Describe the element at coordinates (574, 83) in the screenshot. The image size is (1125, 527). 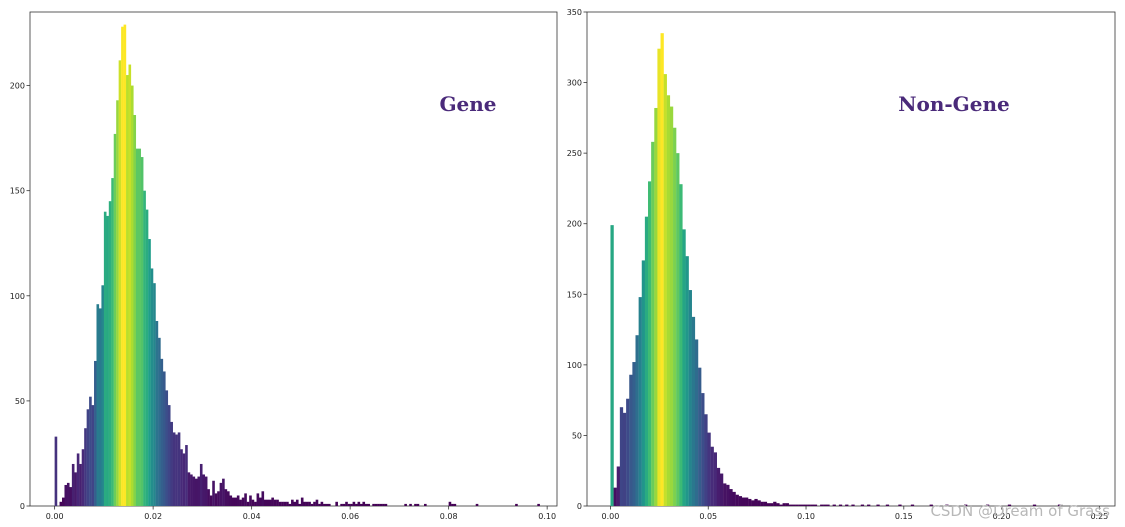
I see `right-y-tick-label: 300` at that location.